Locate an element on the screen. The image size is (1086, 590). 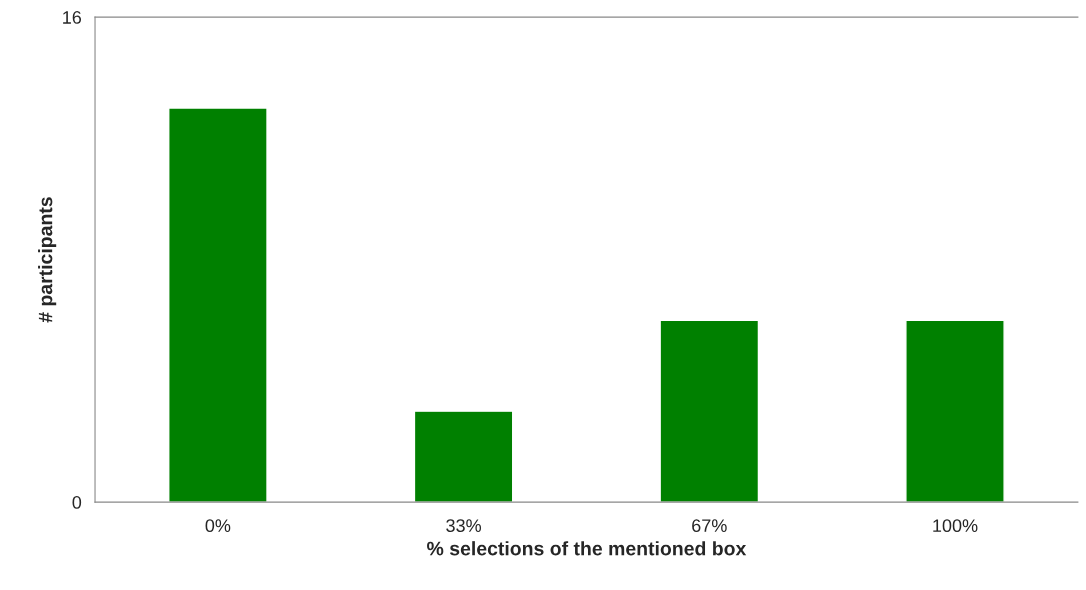
y-tick-label: 0 is located at coordinates (77, 502).